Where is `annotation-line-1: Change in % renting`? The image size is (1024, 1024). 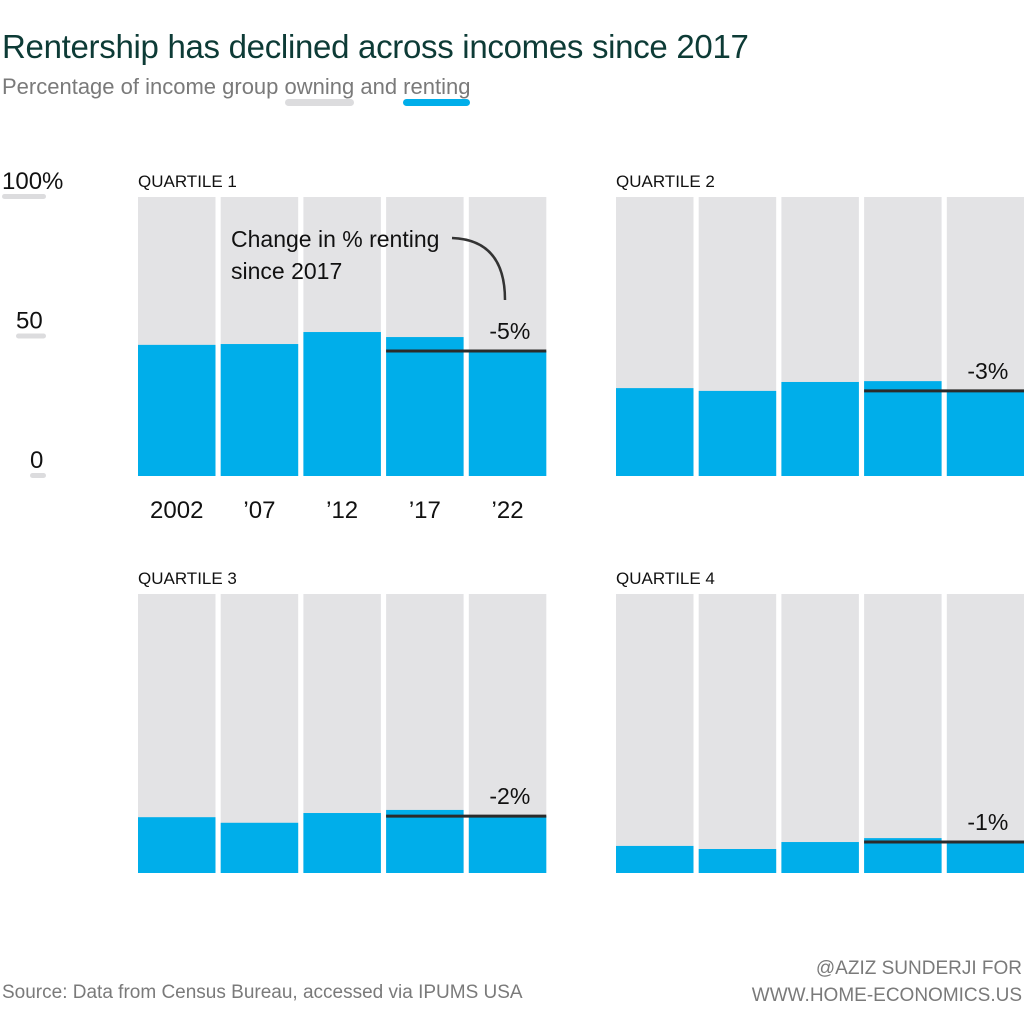
annotation-line-1: Change in % renting is located at coordinates (335, 239).